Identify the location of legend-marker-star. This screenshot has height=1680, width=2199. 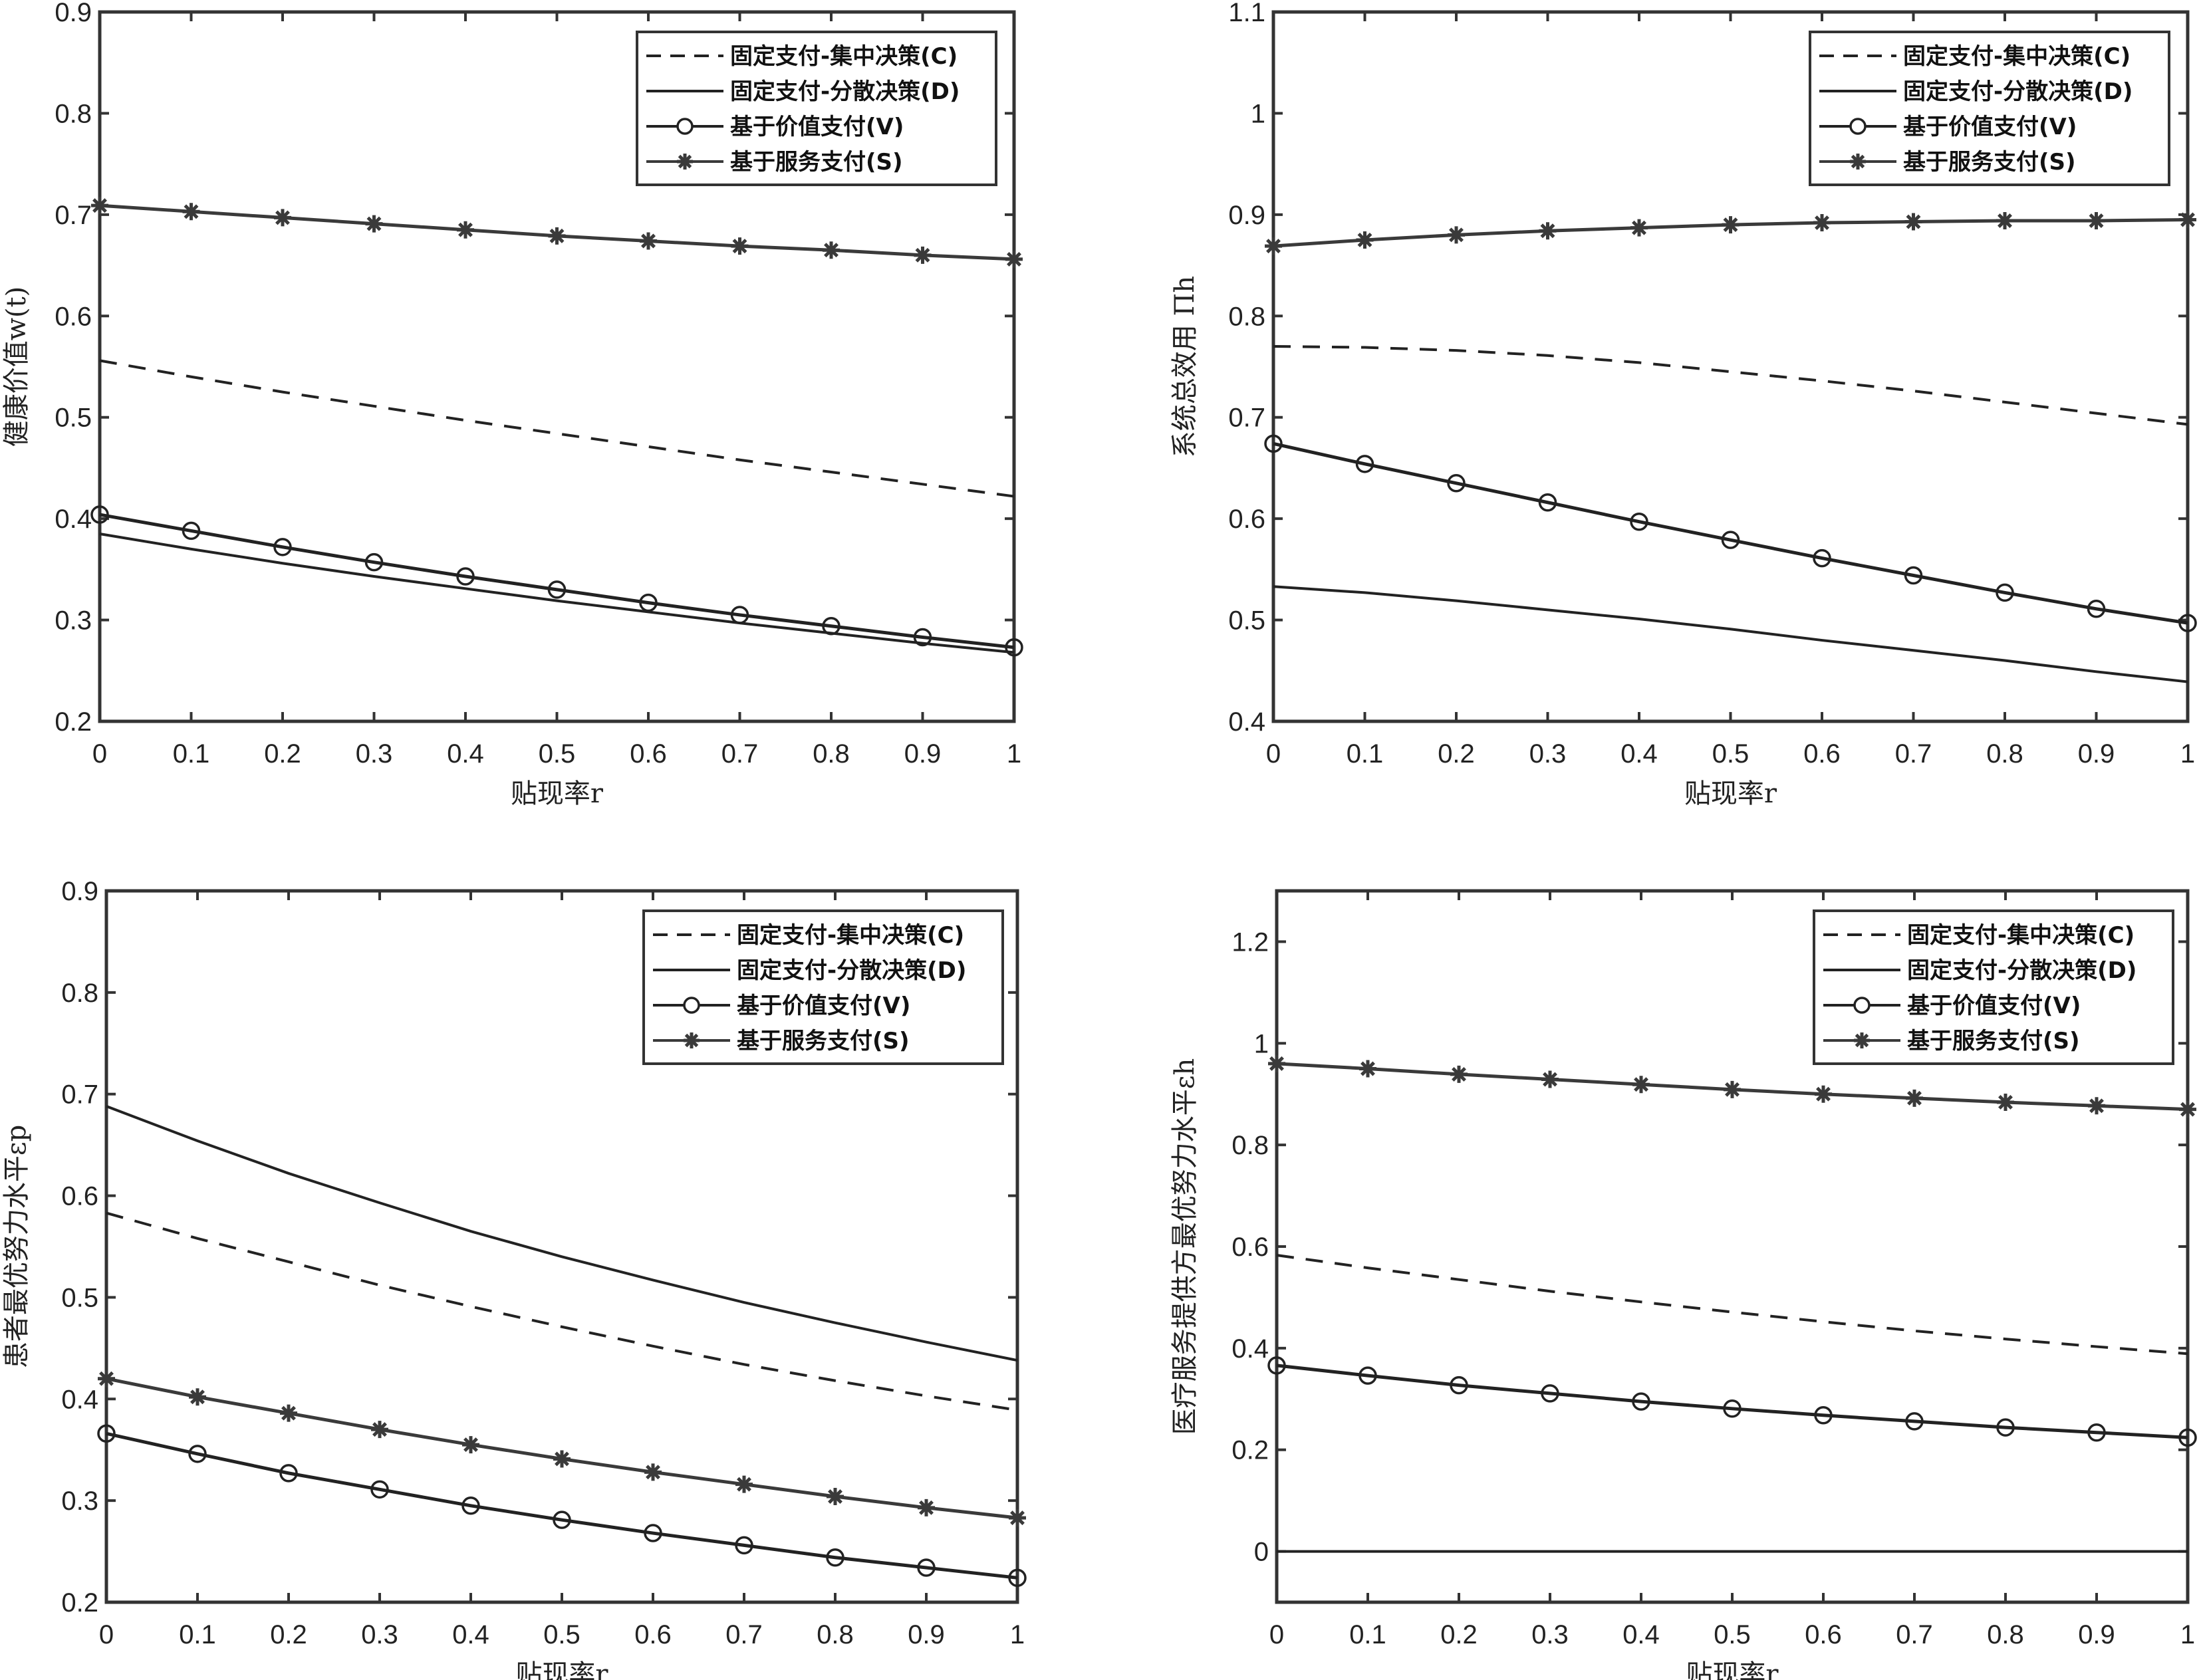
(1862, 1040).